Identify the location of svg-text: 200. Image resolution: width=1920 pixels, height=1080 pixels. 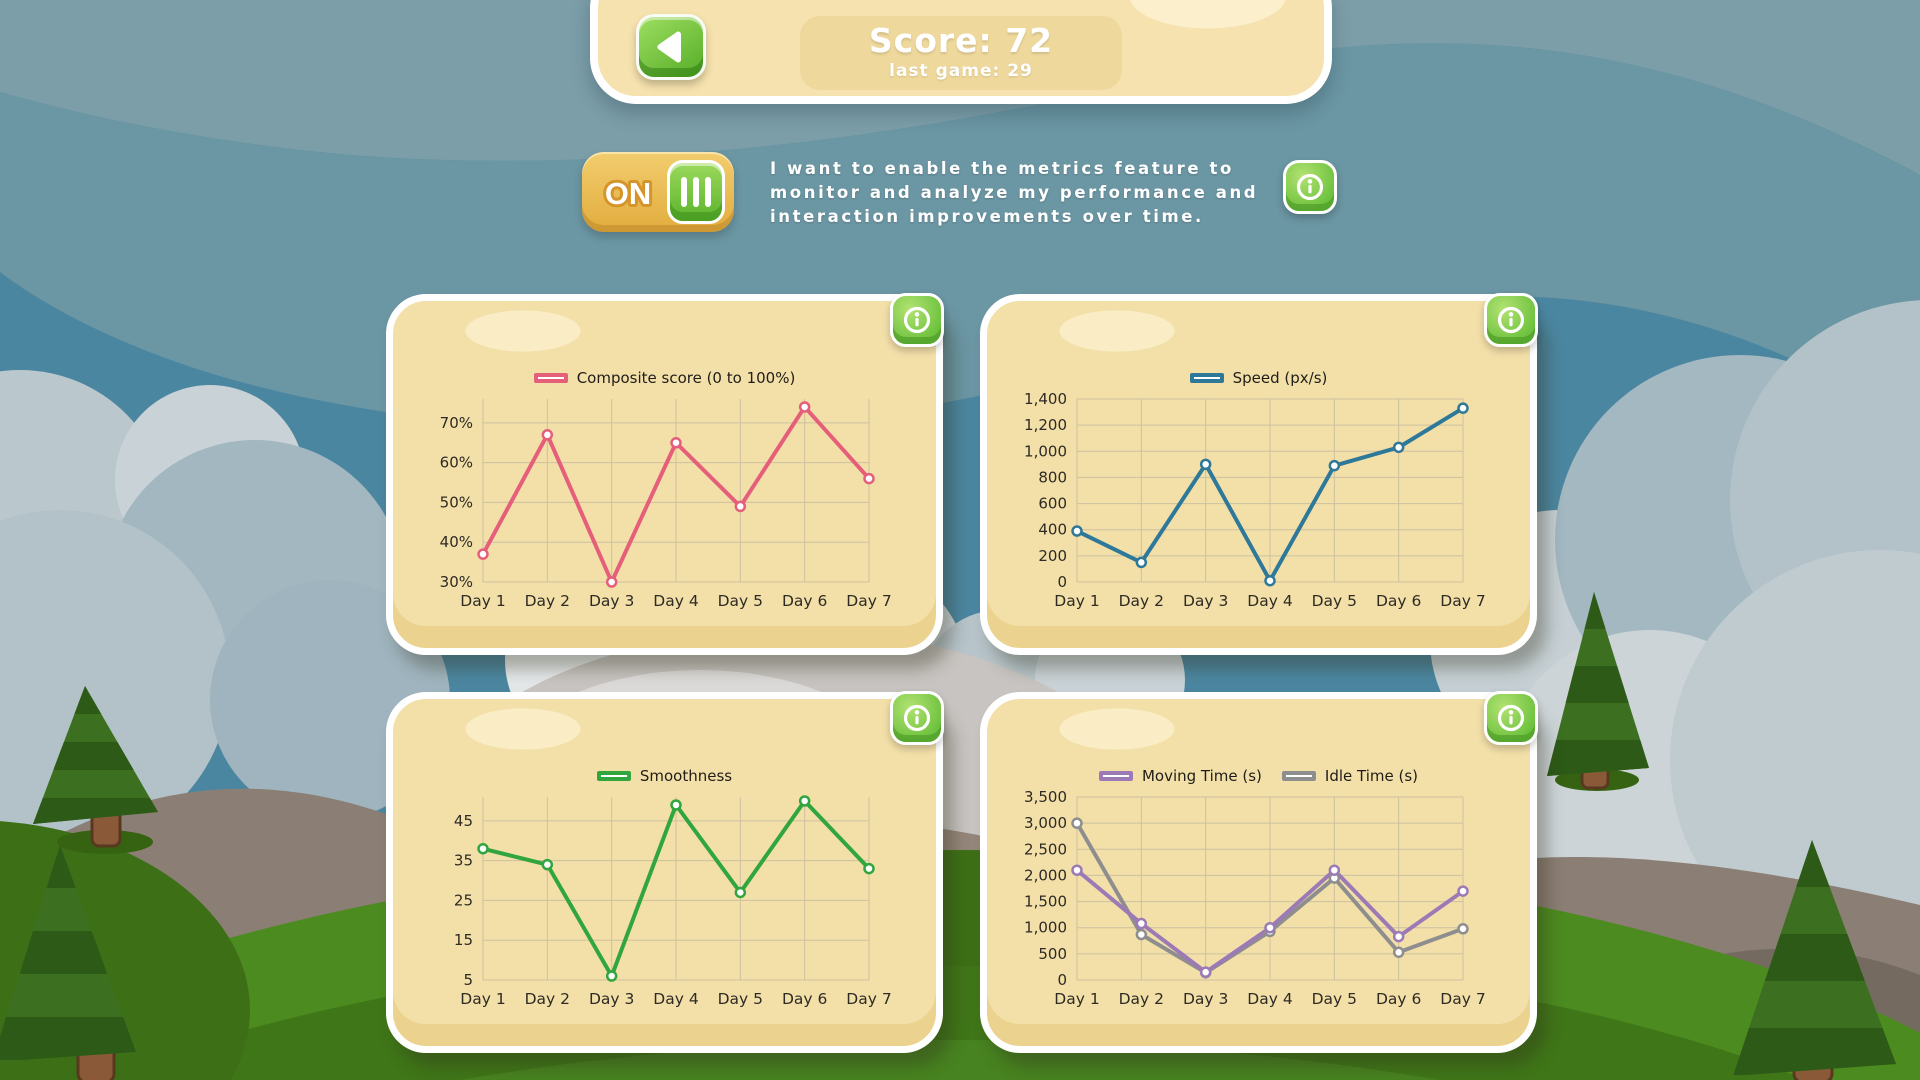
(1052, 556).